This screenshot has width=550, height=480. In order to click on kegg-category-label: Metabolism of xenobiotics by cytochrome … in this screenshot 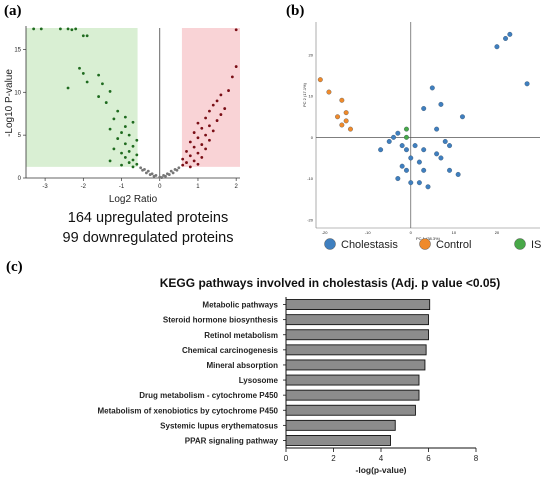, I will do `click(188, 410)`.